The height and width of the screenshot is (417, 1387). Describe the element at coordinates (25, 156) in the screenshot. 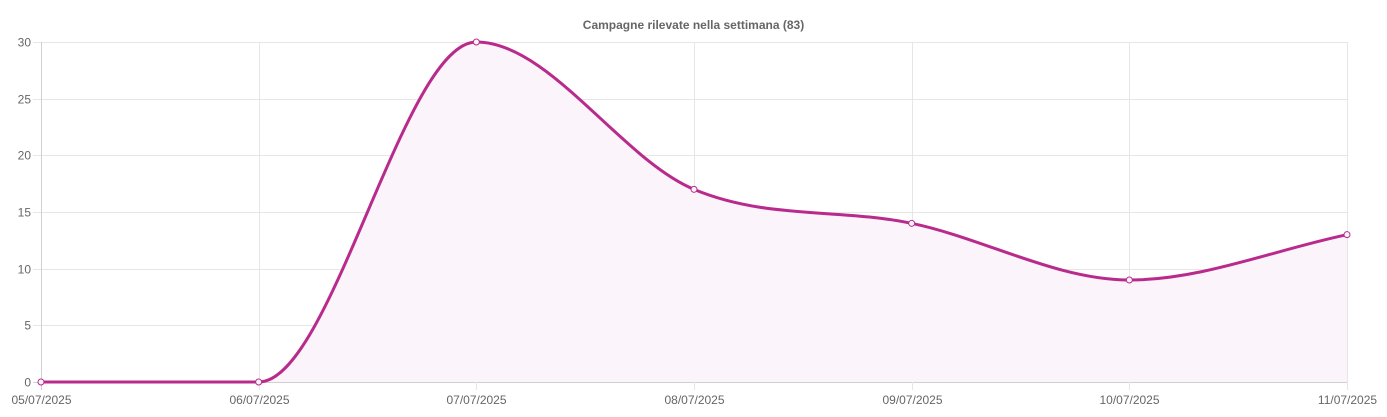

I see `y-tick-label: 20` at that location.